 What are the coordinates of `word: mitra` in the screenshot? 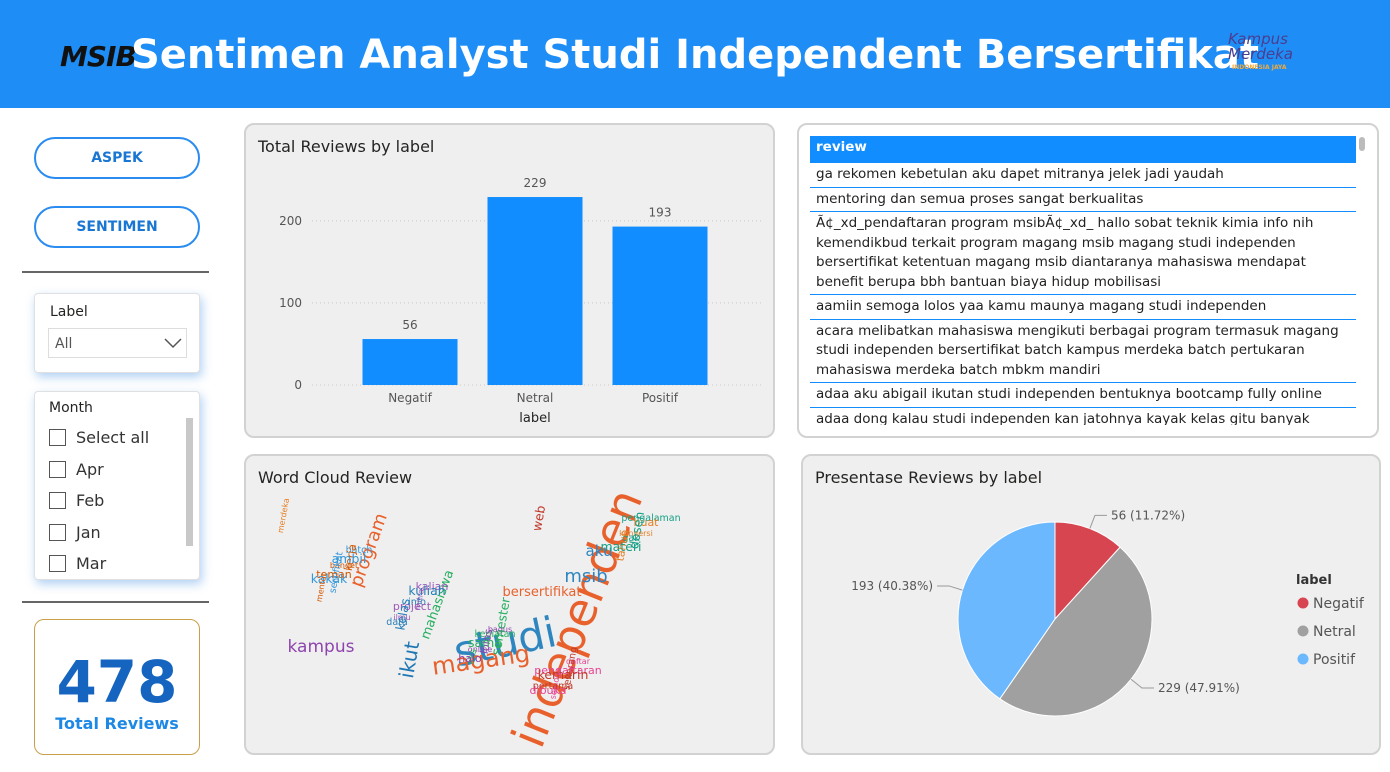 It's located at (419, 599).